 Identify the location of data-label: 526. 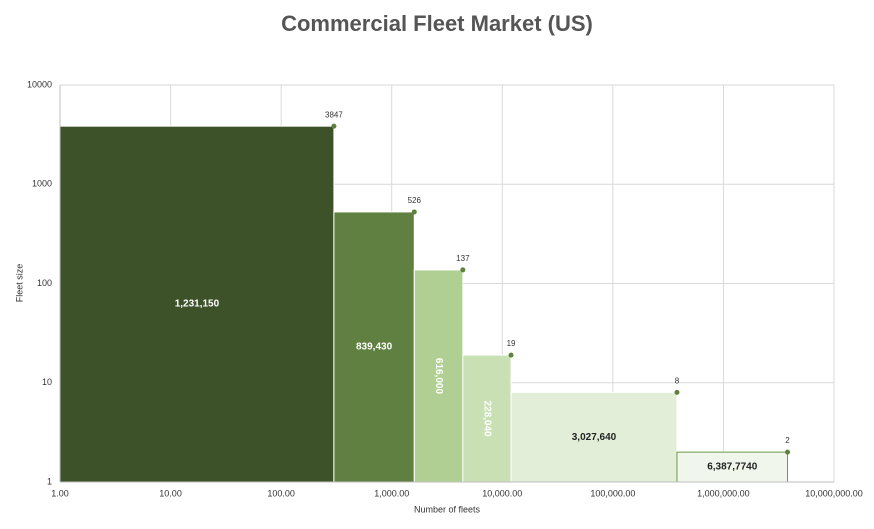
(415, 200).